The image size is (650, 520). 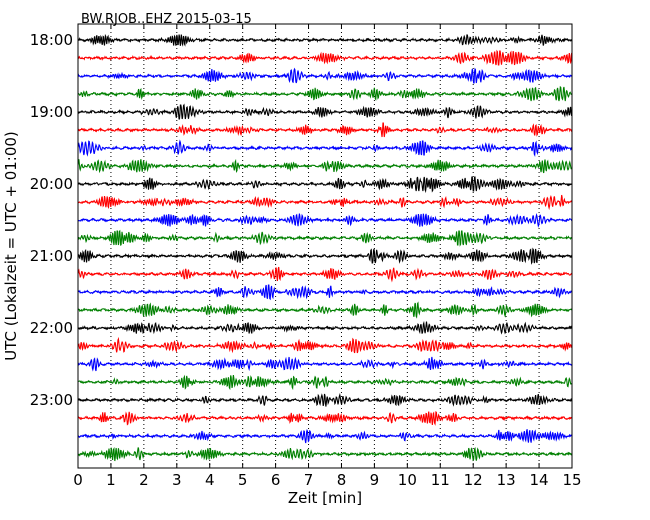 I want to click on y-tick-label: 20:00, so click(x=51, y=184).